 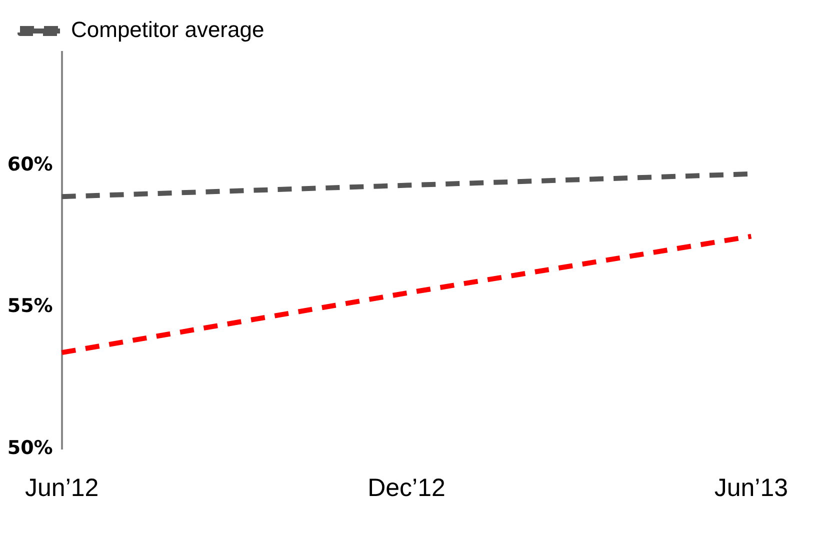 What do you see at coordinates (30, 306) in the screenshot?
I see `y-tick-label: 55%` at bounding box center [30, 306].